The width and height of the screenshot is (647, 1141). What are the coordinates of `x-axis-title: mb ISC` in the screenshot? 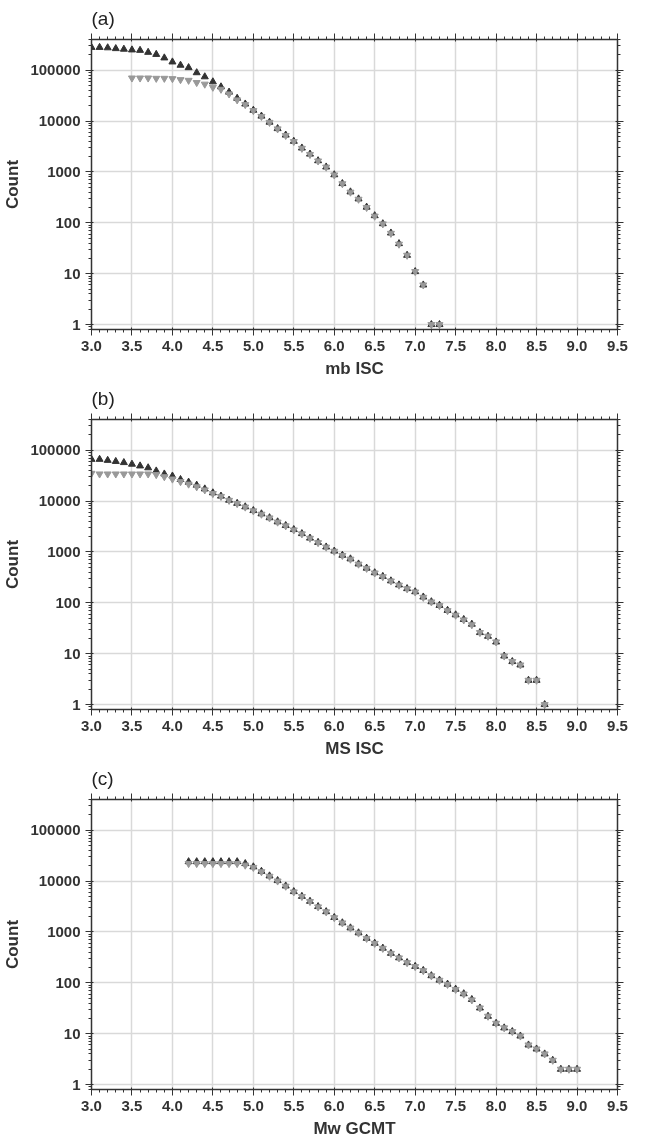 It's located at (354, 368).